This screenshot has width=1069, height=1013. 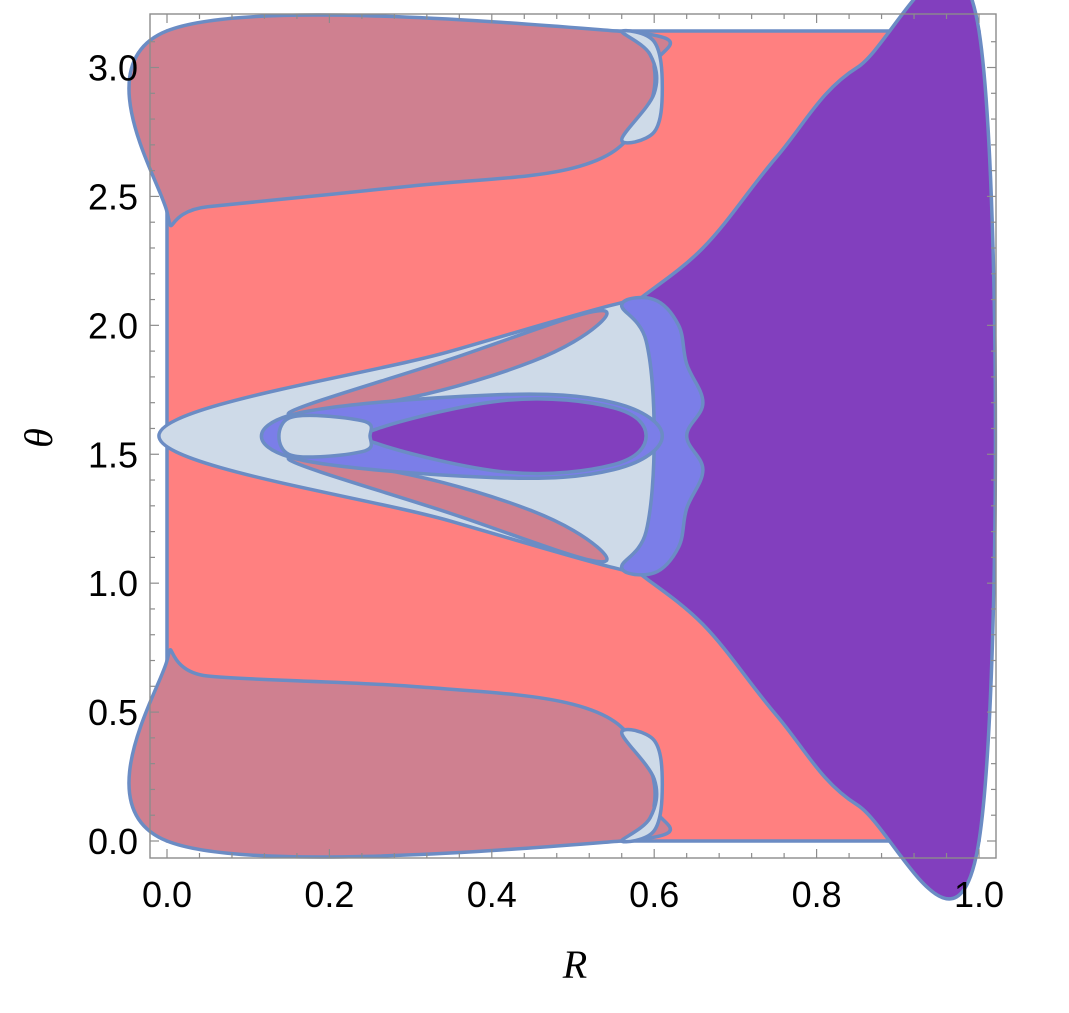 What do you see at coordinates (642, 785) in the screenshot?
I see `region-lower-left-lobe-rim` at bounding box center [642, 785].